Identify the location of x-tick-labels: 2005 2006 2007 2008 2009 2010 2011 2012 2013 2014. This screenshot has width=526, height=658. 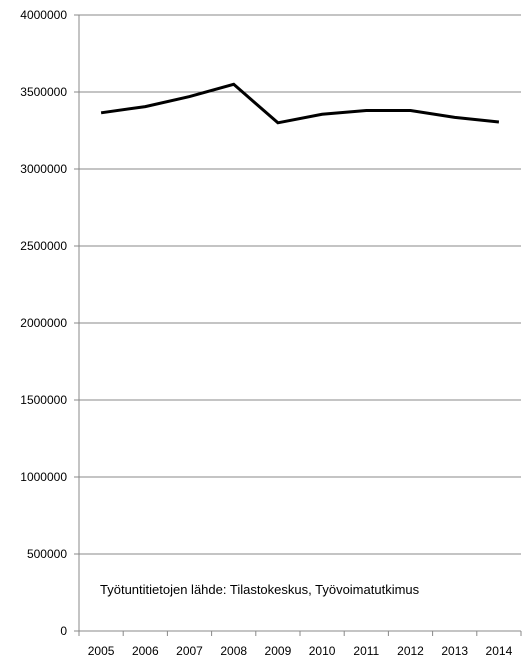
(300, 651).